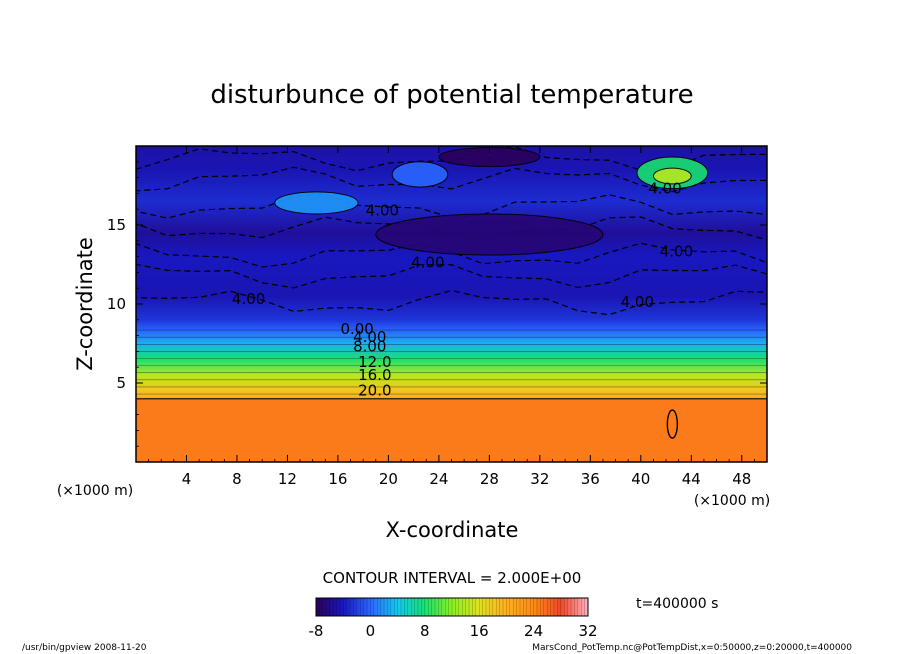  I want to click on colorbar-tick-label: 0, so click(371, 631).